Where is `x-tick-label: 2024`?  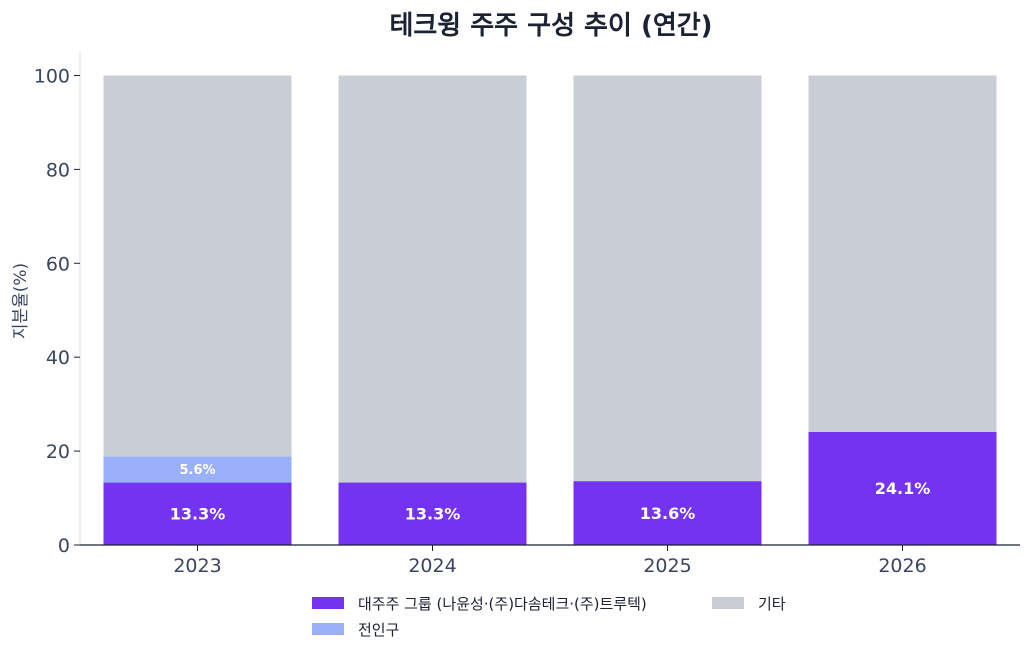 x-tick-label: 2024 is located at coordinates (432, 566).